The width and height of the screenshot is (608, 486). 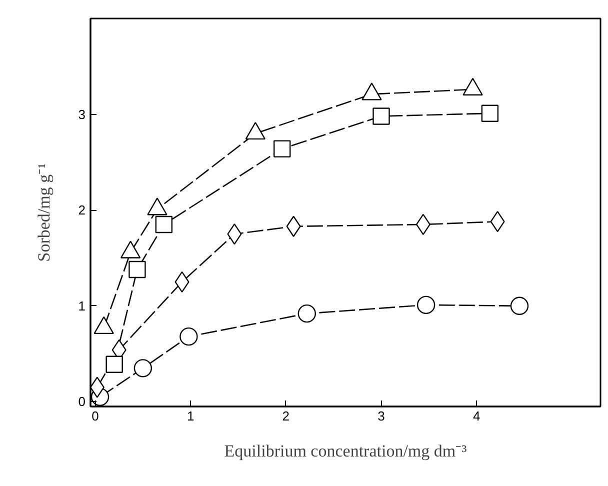 What do you see at coordinates (95, 416) in the screenshot?
I see `x-tick-label: 0` at bounding box center [95, 416].